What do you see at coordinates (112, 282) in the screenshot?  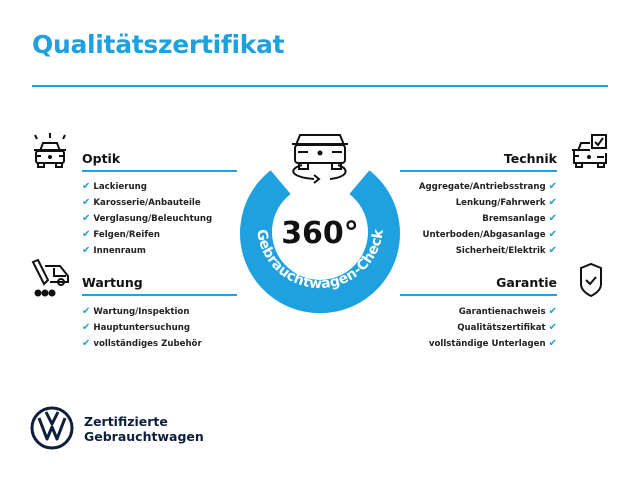 I see `wartung-title: Wartung` at bounding box center [112, 282].